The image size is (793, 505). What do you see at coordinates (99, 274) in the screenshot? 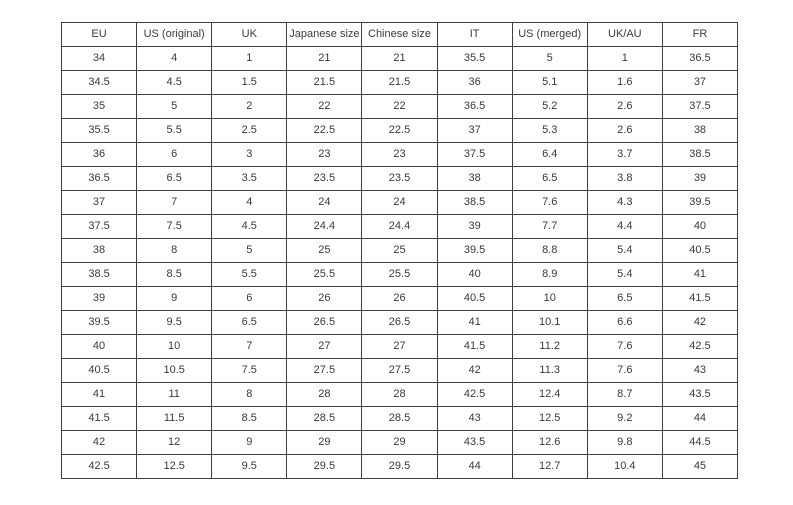
I see `table-cell: 38.5` at bounding box center [99, 274].